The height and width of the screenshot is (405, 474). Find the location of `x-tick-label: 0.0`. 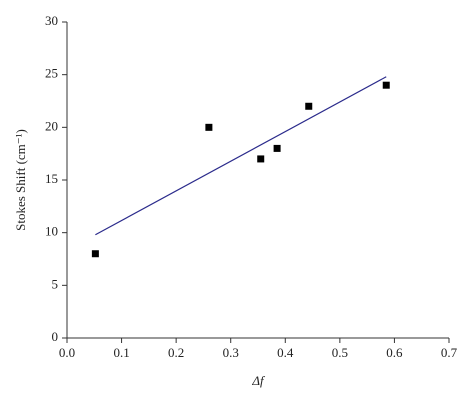

x-tick-label: 0.0 is located at coordinates (67, 352).